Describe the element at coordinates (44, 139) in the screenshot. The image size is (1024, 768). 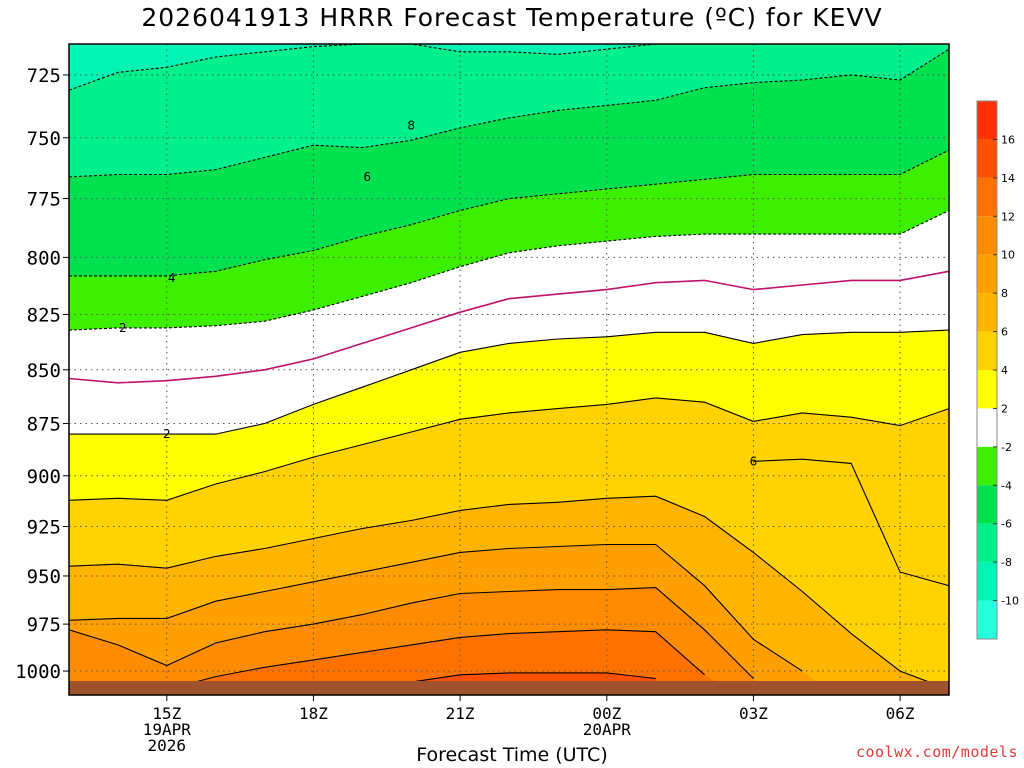
I see `y-tick-label-750: 750` at that location.